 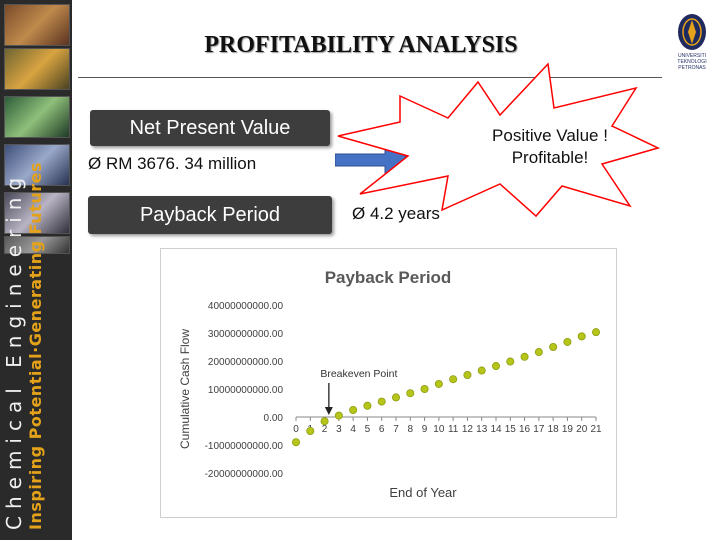 I want to click on callout-line2: Profitable!, so click(x=550, y=157).